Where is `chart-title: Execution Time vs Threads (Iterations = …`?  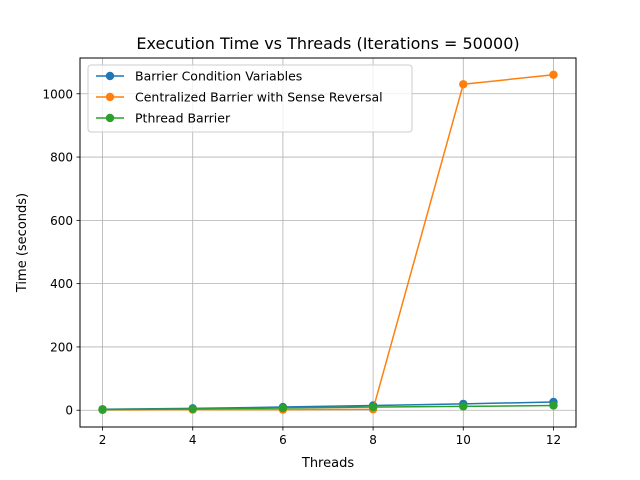
chart-title: Execution Time vs Threads (Iterations = … is located at coordinates (327, 43).